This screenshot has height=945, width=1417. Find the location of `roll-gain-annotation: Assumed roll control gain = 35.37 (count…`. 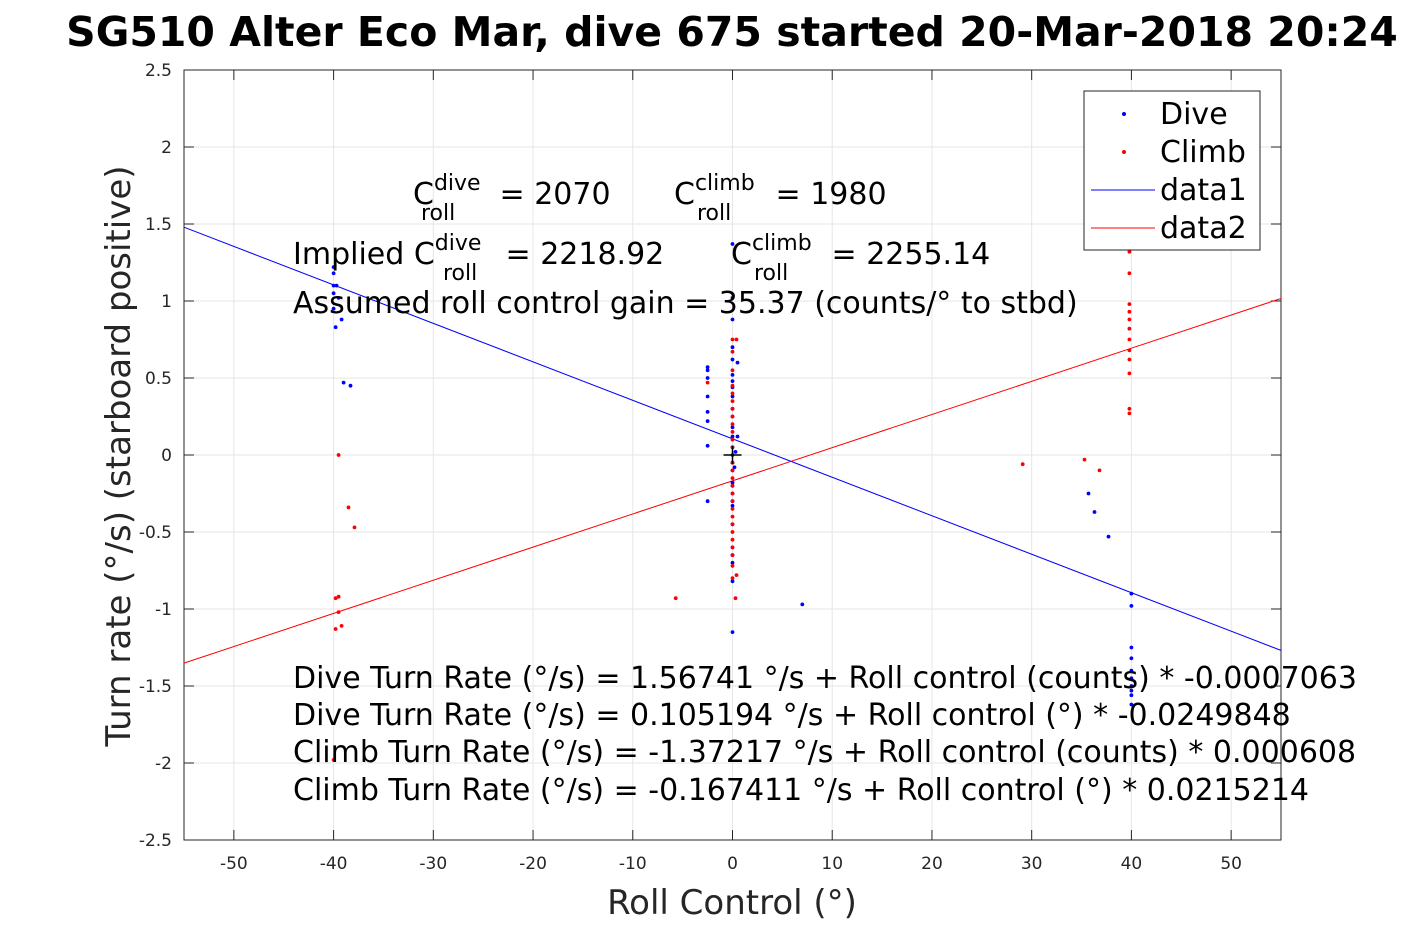

roll-gain-annotation: Assumed roll control gain = 35.37 (count… is located at coordinates (685, 303).